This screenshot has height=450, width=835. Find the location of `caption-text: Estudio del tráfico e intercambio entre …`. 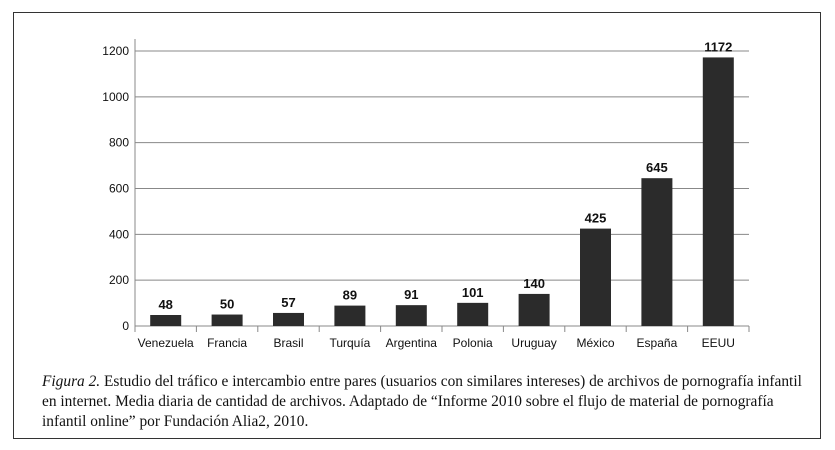

caption-text: Estudio del tráfico e intercambio entre … is located at coordinates (422, 401).